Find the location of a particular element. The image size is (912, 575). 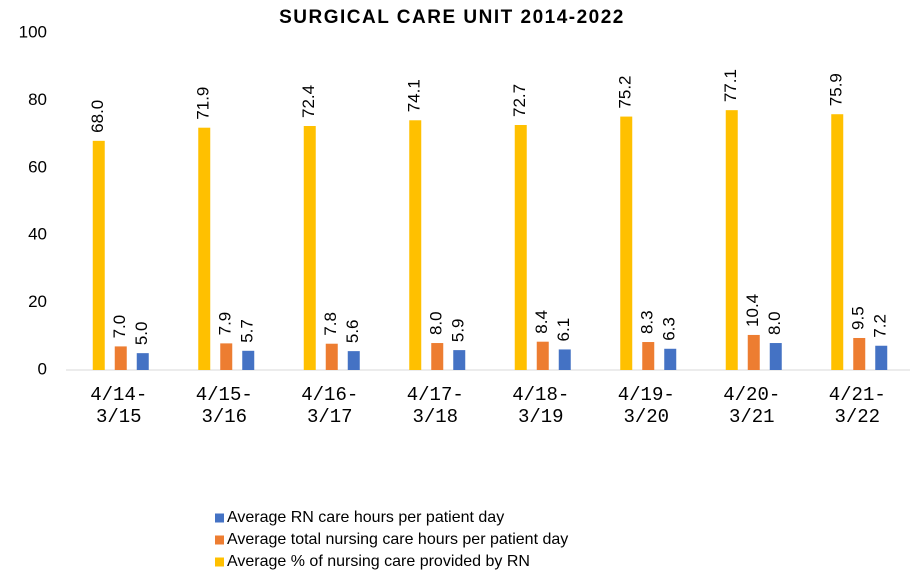

value-label: 9.5 is located at coordinates (858, 318).